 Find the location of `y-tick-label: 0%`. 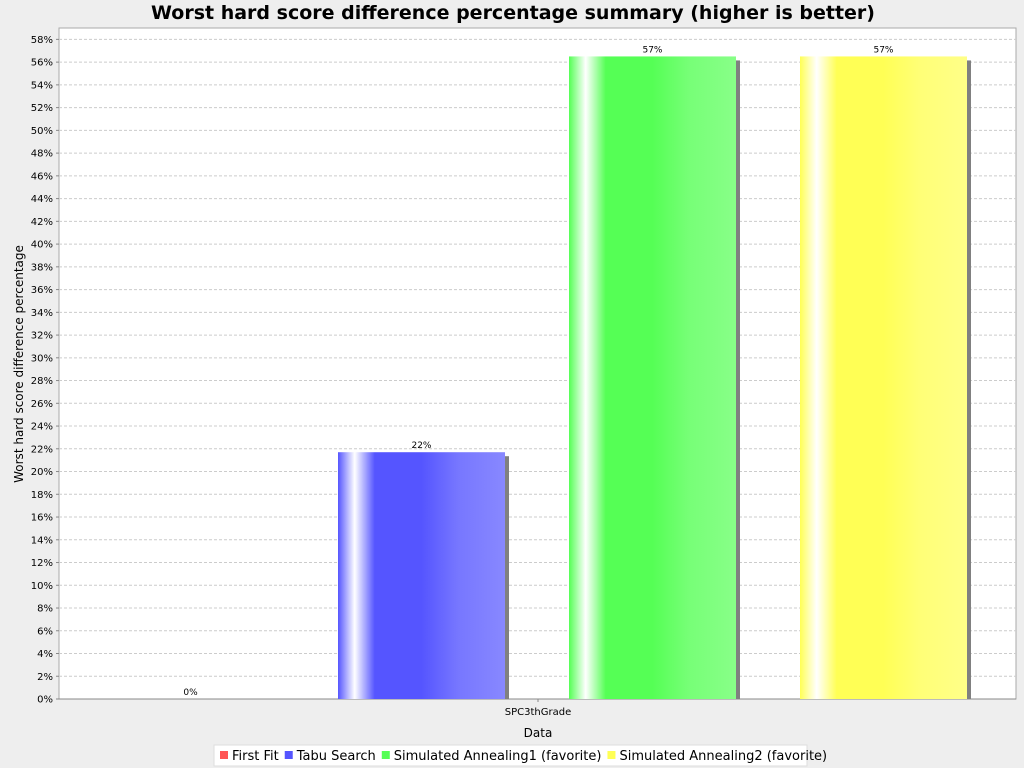

y-tick-label: 0% is located at coordinates (45, 700).